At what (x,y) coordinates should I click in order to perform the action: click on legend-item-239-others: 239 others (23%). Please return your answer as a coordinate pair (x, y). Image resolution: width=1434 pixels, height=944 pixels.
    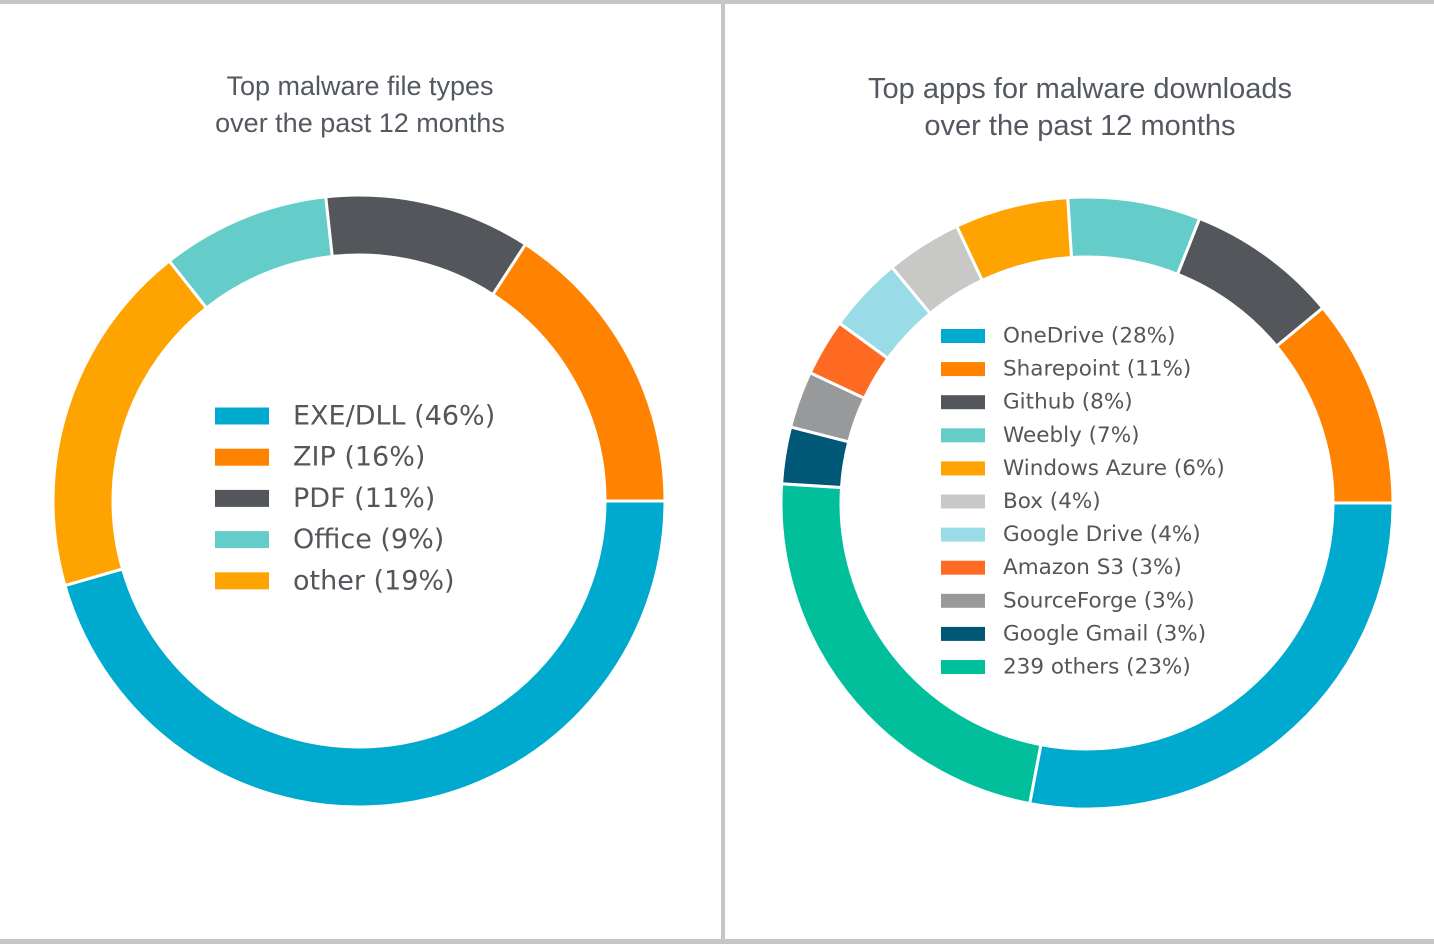
    Looking at the image, I should click on (1066, 667).